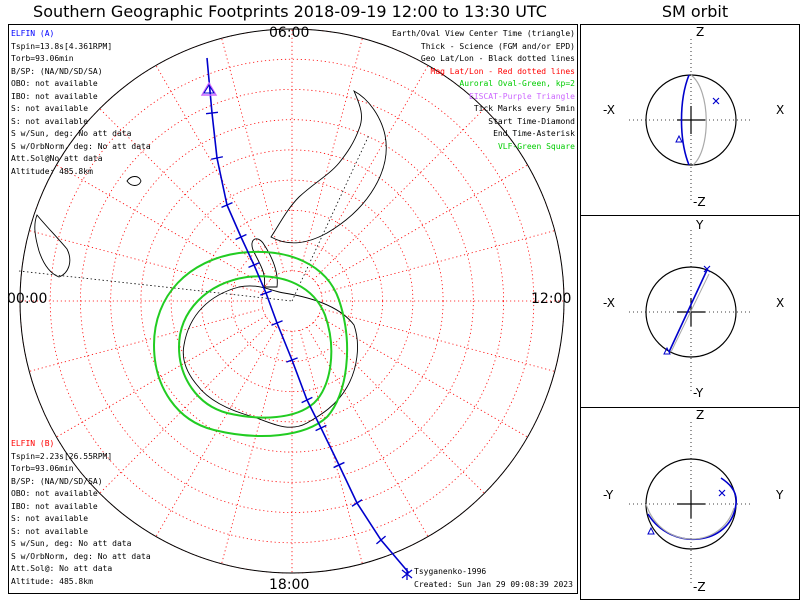 The width and height of the screenshot is (800, 605). What do you see at coordinates (81, 556) in the screenshot?
I see `elfin-b-line: S w/OrbNorm, deg: No att data` at bounding box center [81, 556].